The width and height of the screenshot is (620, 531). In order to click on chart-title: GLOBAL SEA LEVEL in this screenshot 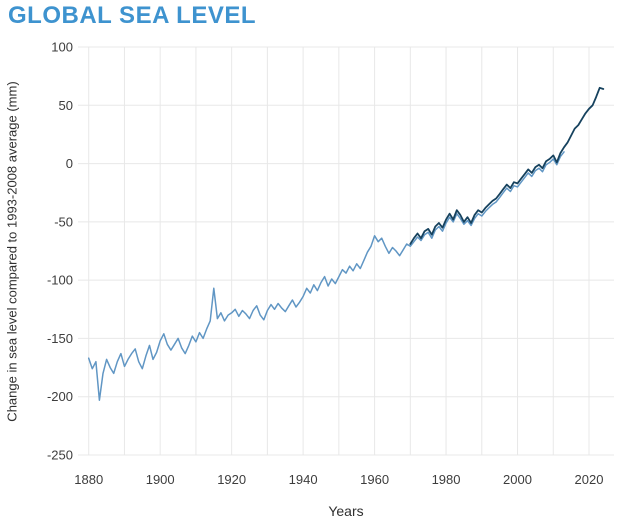, I will do `click(132, 15)`.